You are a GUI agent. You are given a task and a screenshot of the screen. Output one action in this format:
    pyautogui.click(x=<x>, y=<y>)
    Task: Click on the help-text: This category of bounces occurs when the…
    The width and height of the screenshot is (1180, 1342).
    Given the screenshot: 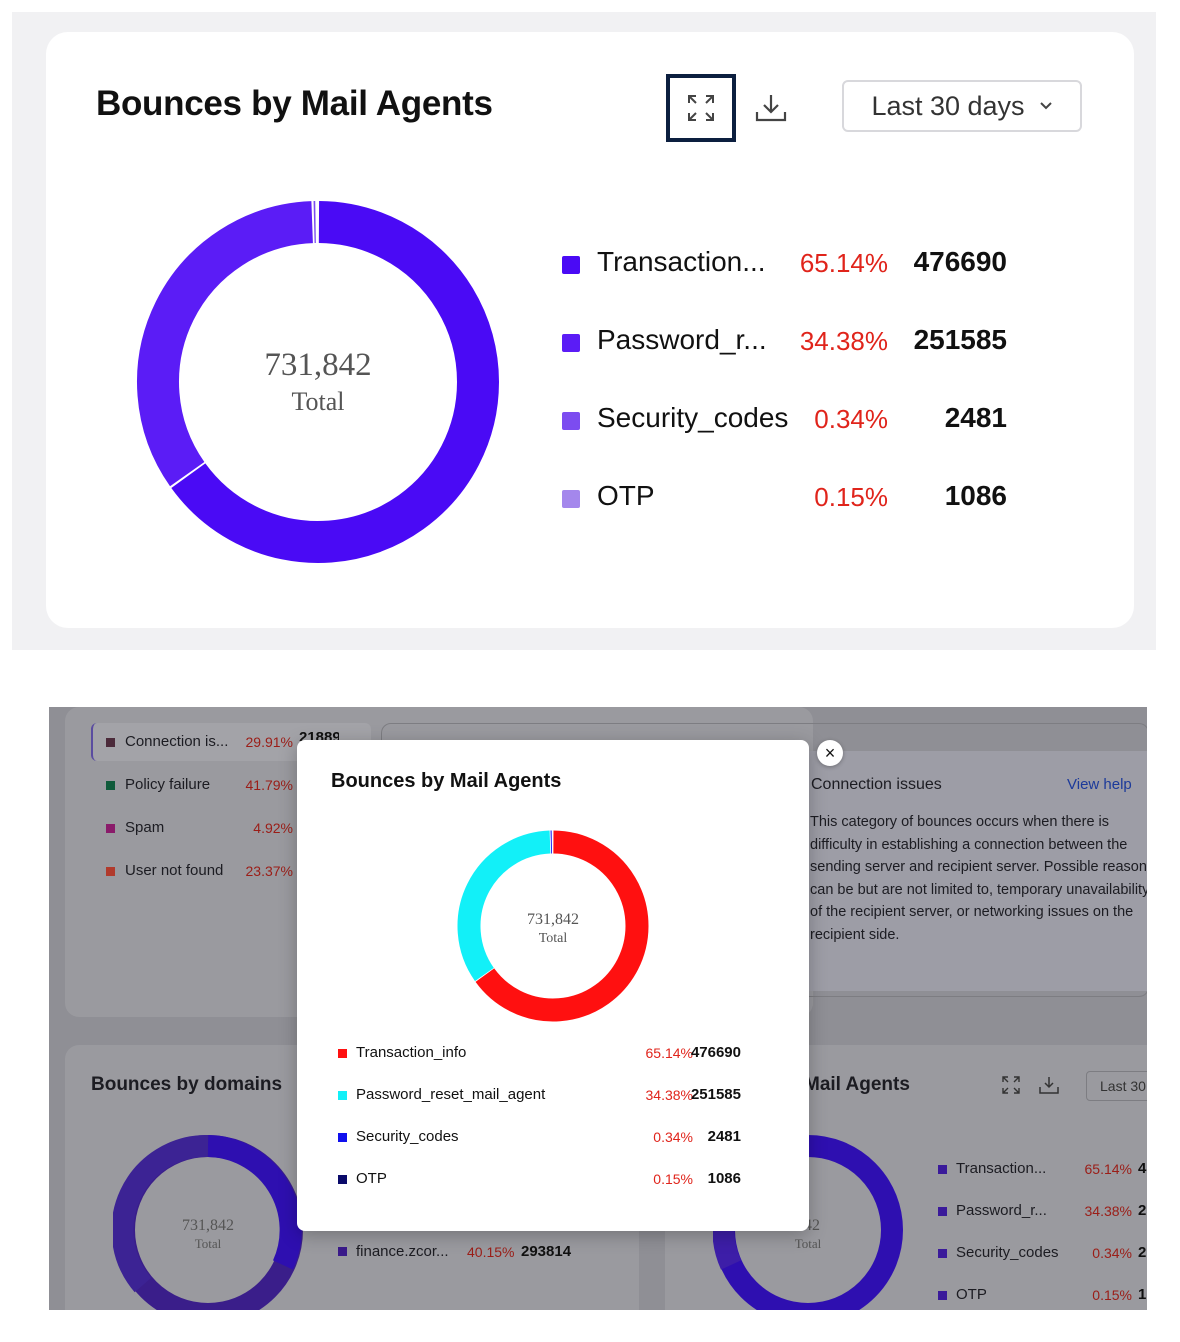 What is the action you would take?
    pyautogui.click(x=978, y=878)
    